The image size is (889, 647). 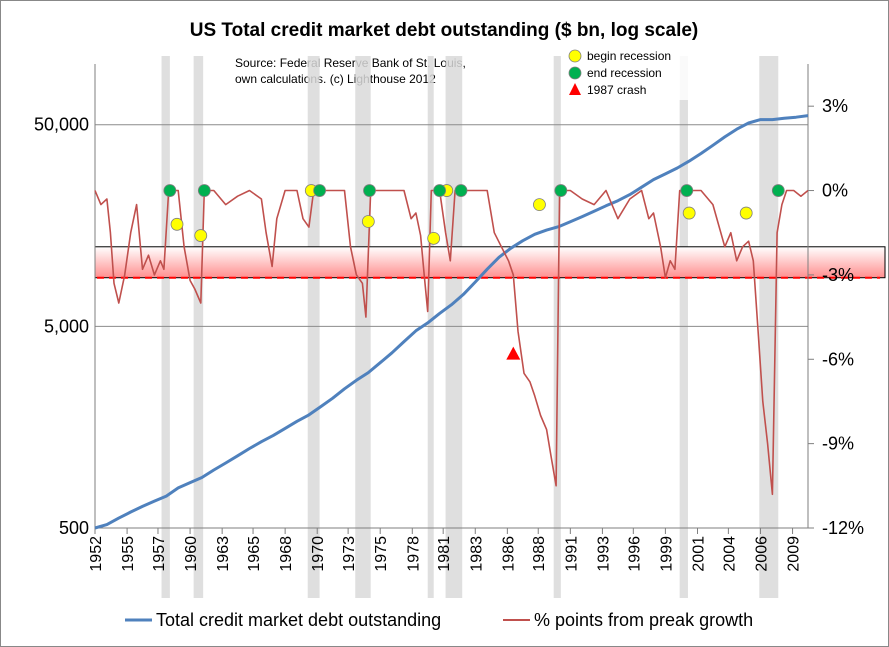 I want to click on left-axis-tick-labels: 500 5,000 50,000, so click(x=61, y=326).